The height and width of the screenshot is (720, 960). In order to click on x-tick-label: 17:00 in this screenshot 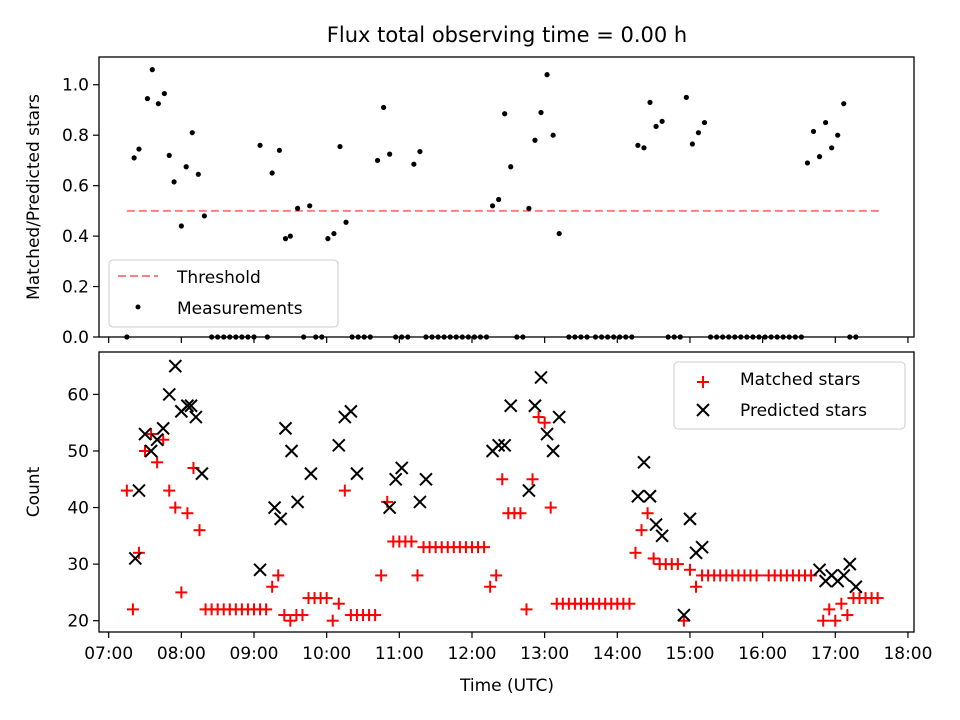, I will do `click(835, 654)`.